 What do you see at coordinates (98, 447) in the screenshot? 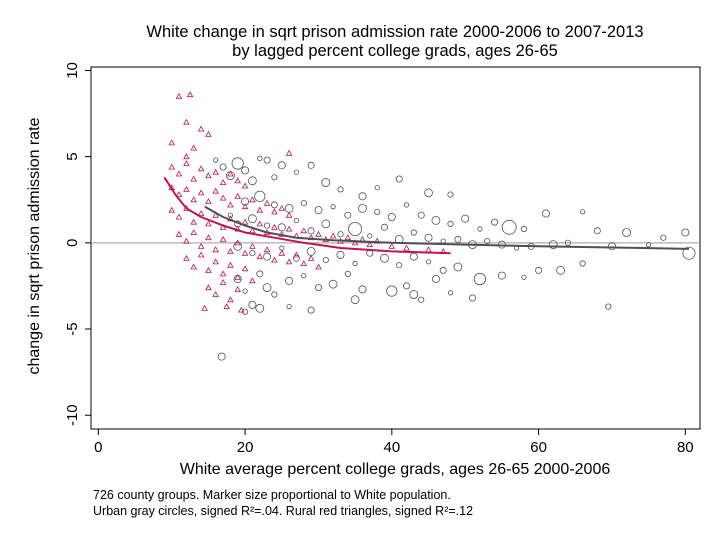
I see `x-tick-label-0: 0` at bounding box center [98, 447].